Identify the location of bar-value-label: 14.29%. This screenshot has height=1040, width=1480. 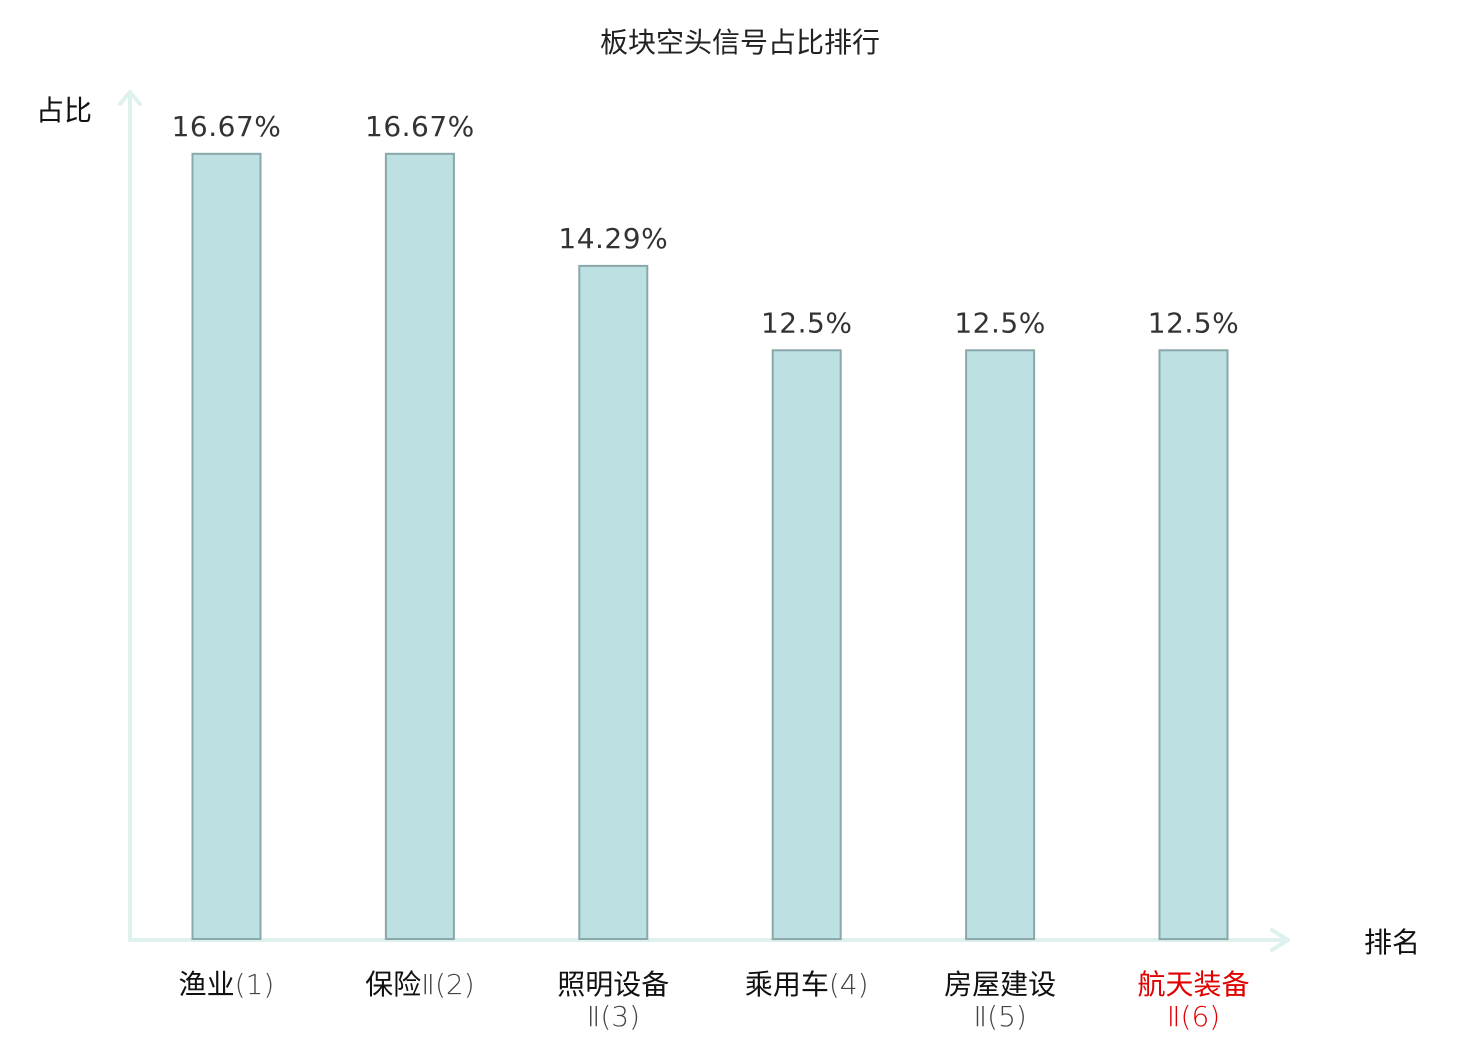
(613, 238).